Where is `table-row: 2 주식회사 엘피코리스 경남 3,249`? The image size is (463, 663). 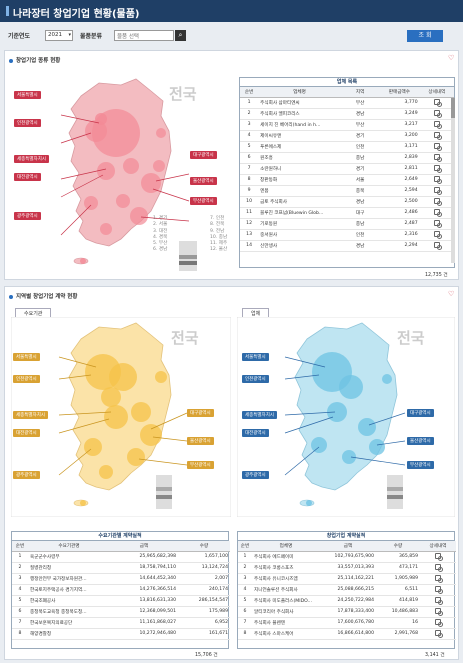 table-row: 2 주식회사 엘피코리스 경남 3,249 is located at coordinates (347, 114).